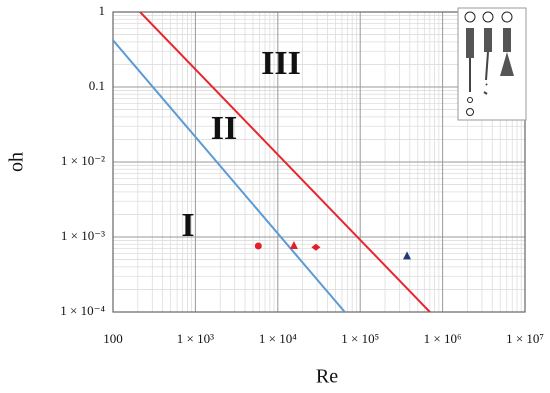 This screenshot has width=550, height=393. Describe the element at coordinates (525, 338) in the screenshot. I see `x-tick-label: 1 × 10⁷` at that location.